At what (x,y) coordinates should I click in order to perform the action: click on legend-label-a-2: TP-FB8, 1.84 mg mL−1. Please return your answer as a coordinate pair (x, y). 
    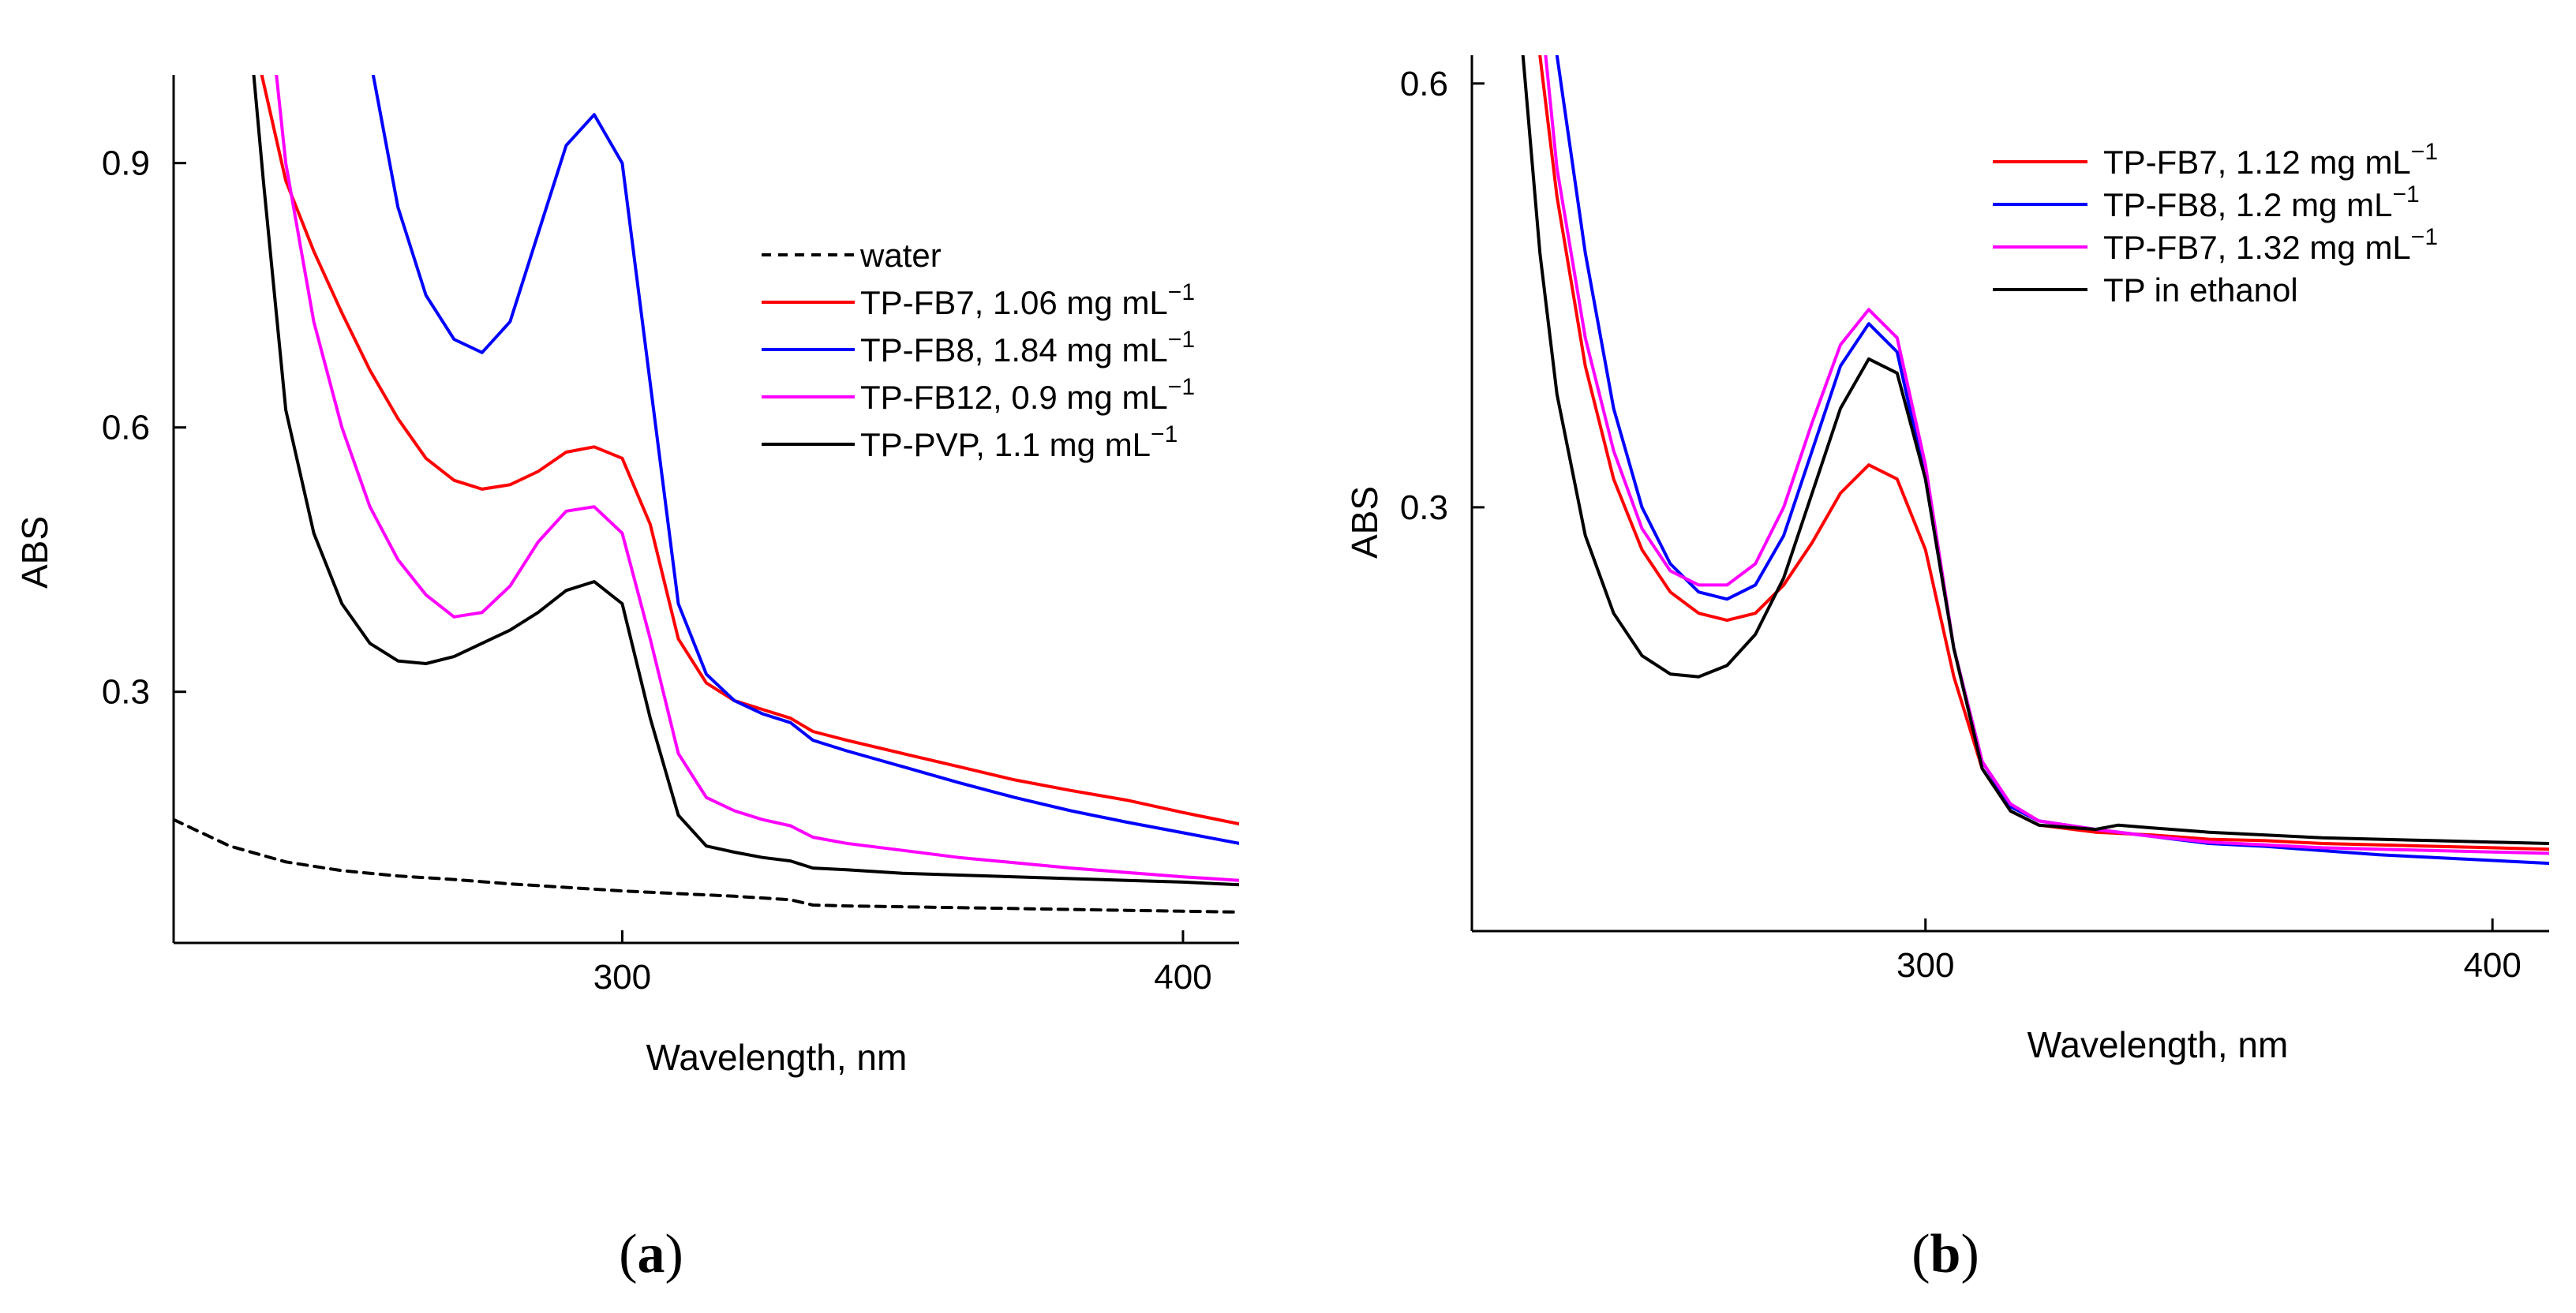
    Looking at the image, I should click on (1027, 347).